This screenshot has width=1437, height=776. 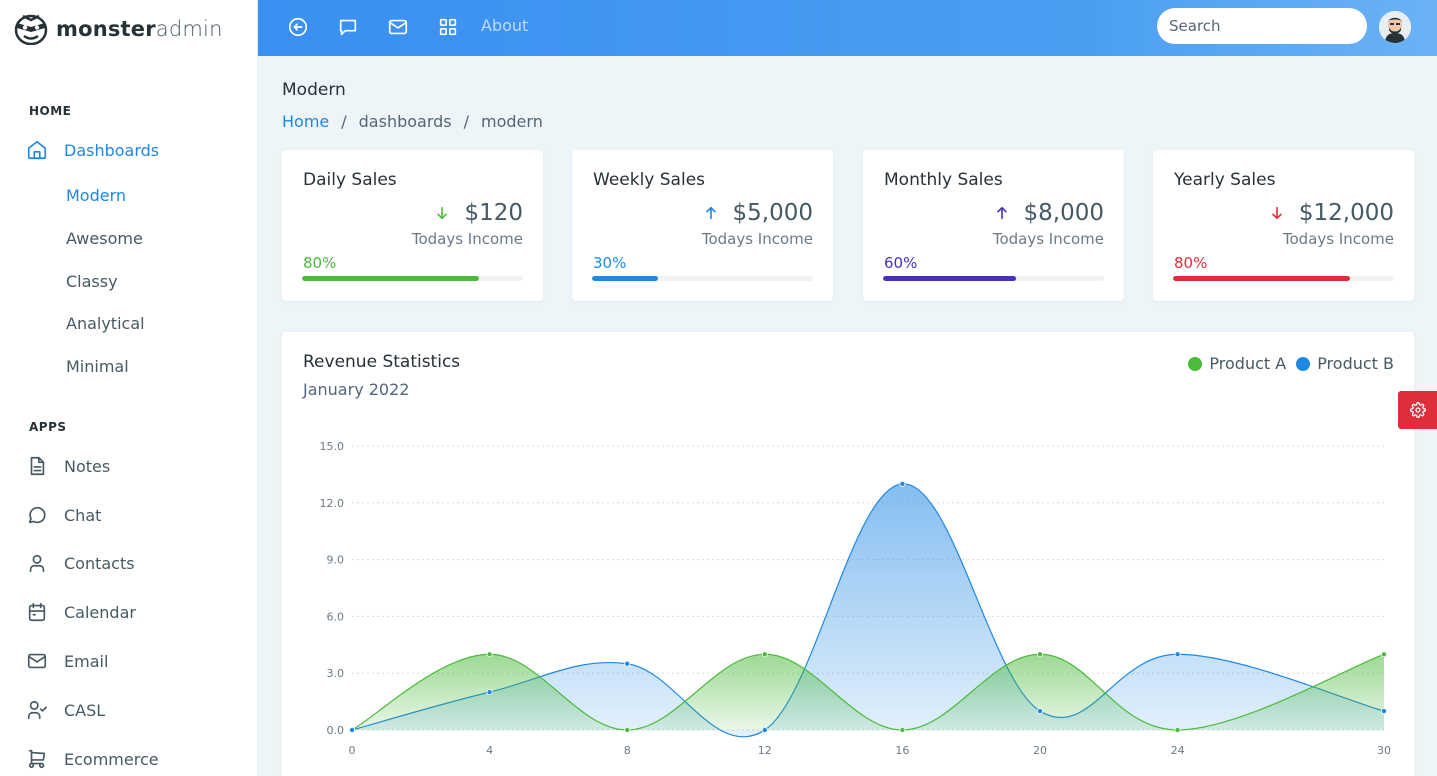 I want to click on sidebar-item-label: Chat, so click(x=83, y=515).